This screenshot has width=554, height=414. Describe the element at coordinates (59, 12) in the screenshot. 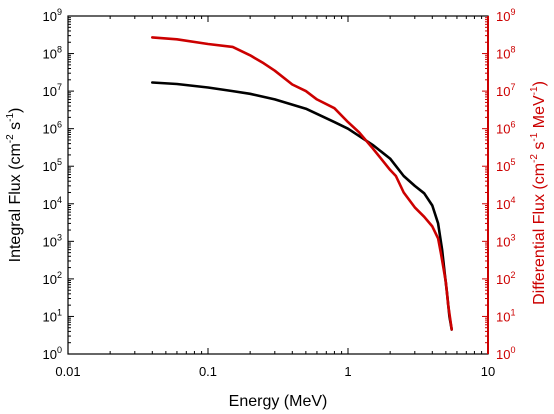

I see `left-y-tick-exp: 9` at that location.